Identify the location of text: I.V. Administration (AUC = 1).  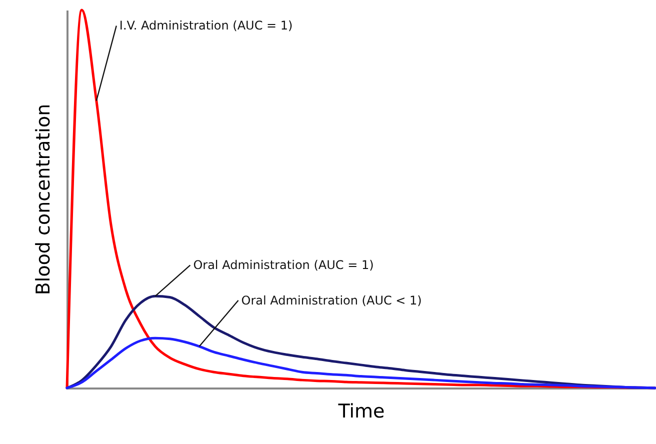
(206, 25).